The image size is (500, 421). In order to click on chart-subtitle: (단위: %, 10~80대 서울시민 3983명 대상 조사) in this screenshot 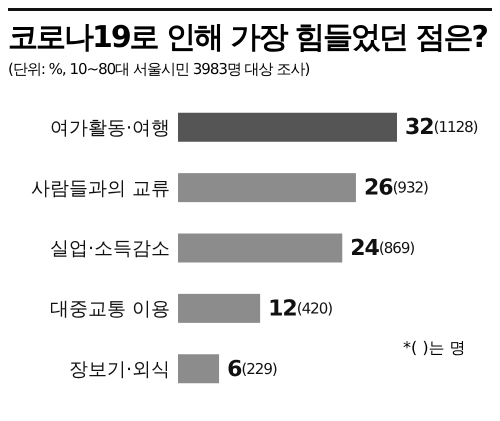, I will do `click(159, 69)`.